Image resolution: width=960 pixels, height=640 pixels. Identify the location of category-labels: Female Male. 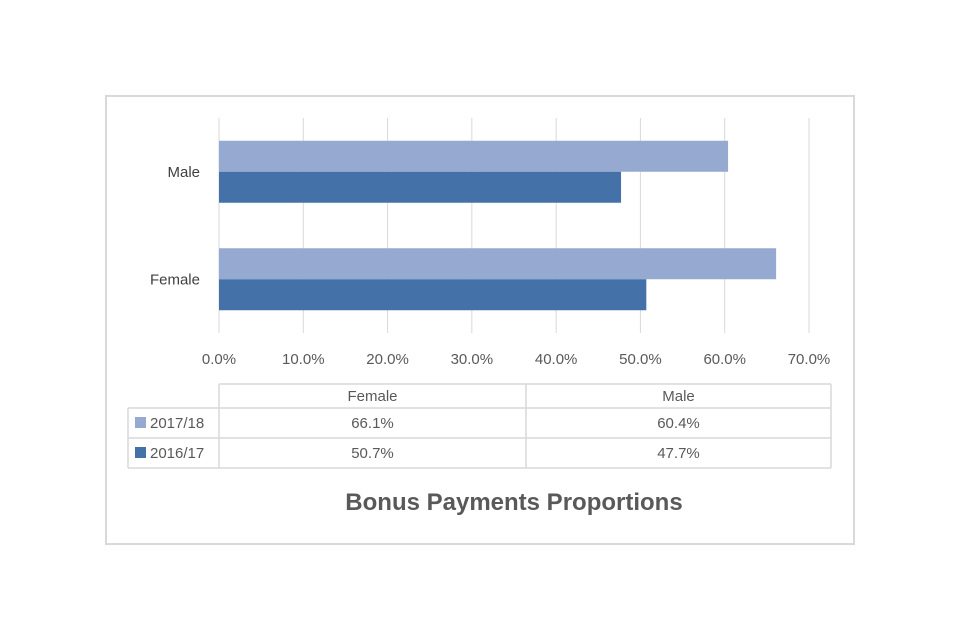
(175, 226).